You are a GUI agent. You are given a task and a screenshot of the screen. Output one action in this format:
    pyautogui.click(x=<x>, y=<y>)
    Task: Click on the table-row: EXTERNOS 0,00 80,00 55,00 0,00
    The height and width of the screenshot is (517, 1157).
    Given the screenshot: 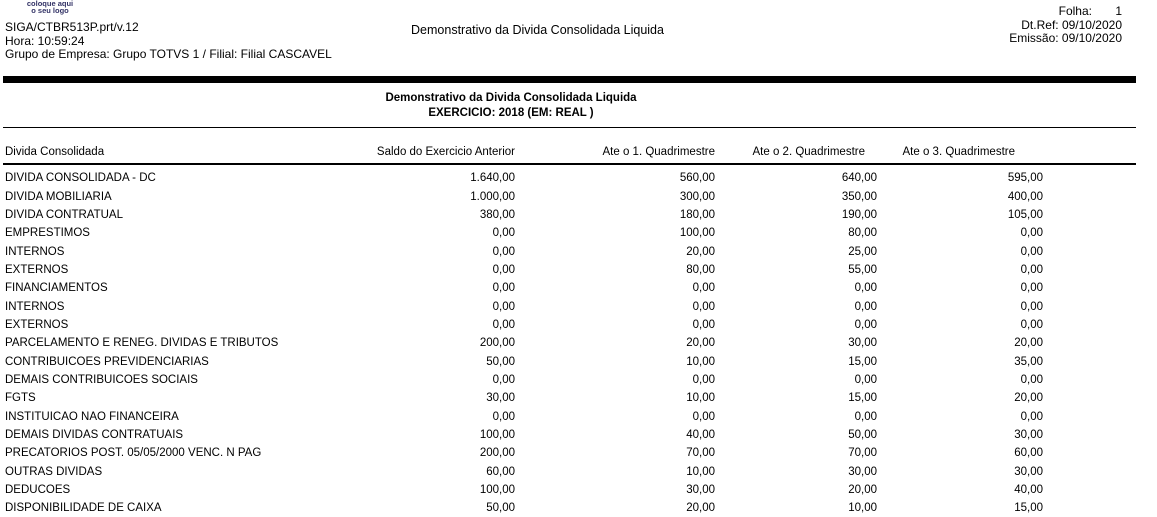 What is the action you would take?
    pyautogui.click(x=568, y=270)
    